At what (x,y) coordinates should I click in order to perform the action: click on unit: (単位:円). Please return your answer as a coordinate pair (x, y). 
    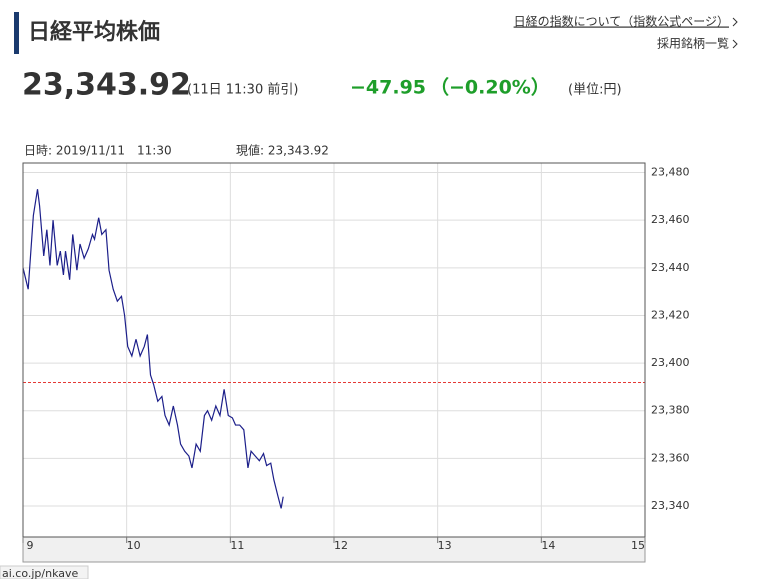
    Looking at the image, I should click on (595, 90).